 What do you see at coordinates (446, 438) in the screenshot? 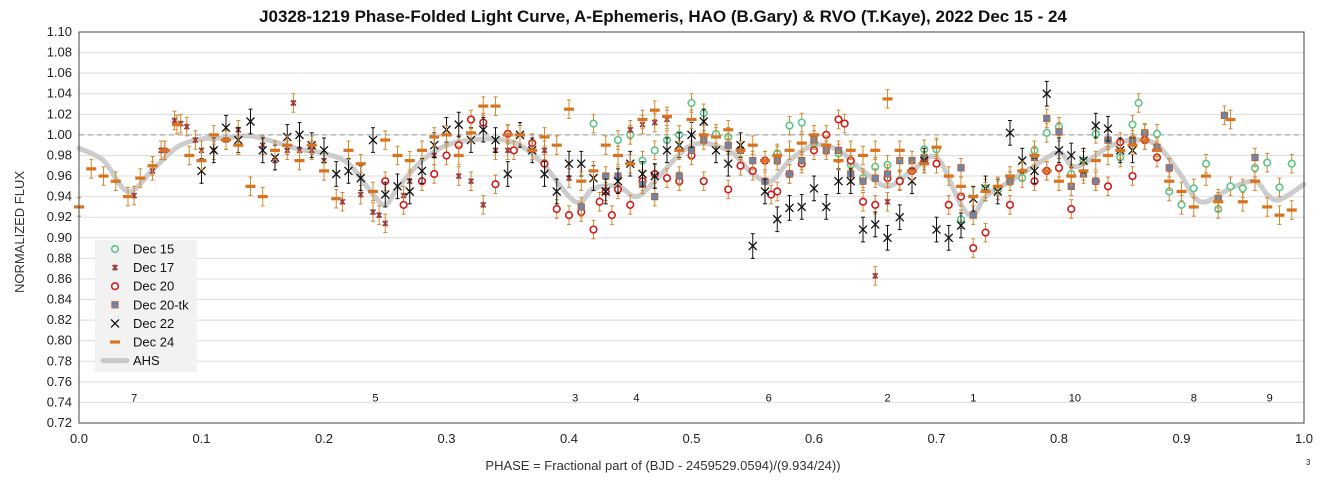
I see `x-tick-label: 0.3` at bounding box center [446, 438].